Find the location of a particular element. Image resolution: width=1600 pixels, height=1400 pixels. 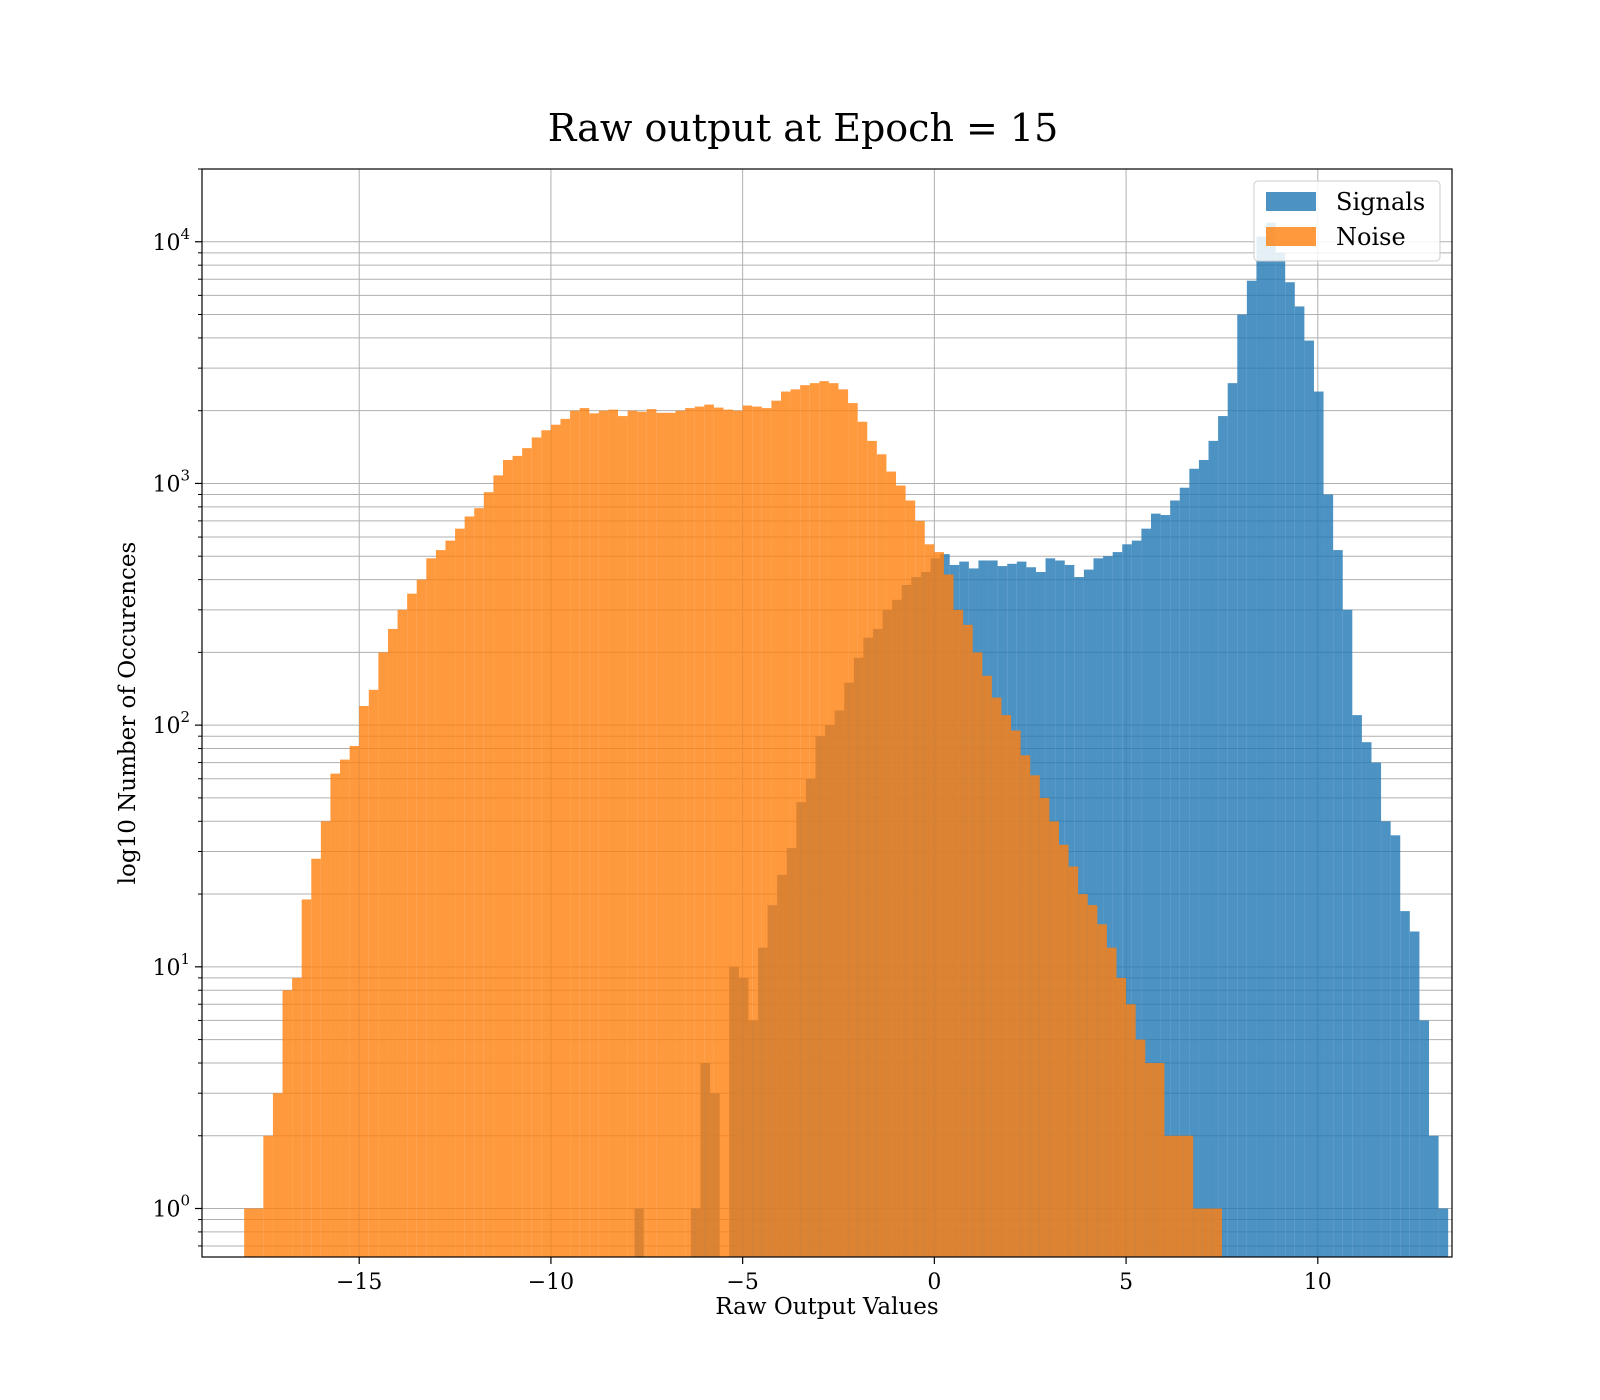

x-tick-label: 5 is located at coordinates (1126, 1282).